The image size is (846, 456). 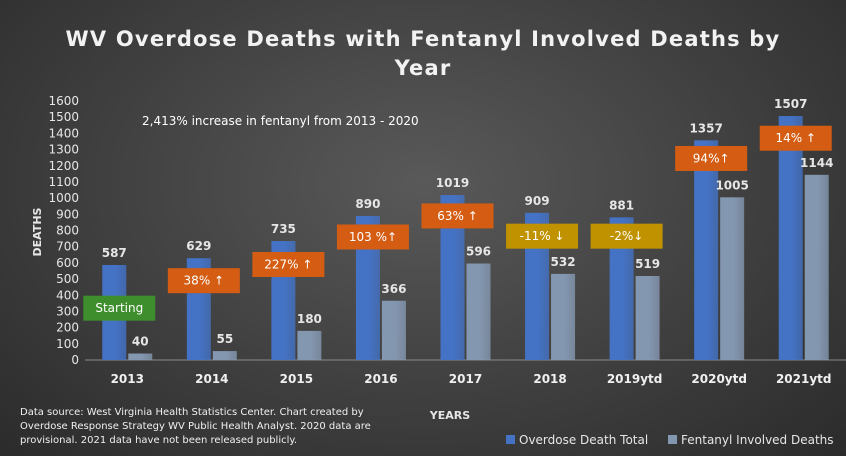 What do you see at coordinates (67, 263) in the screenshot?
I see `y-tick-600: 600` at bounding box center [67, 263].